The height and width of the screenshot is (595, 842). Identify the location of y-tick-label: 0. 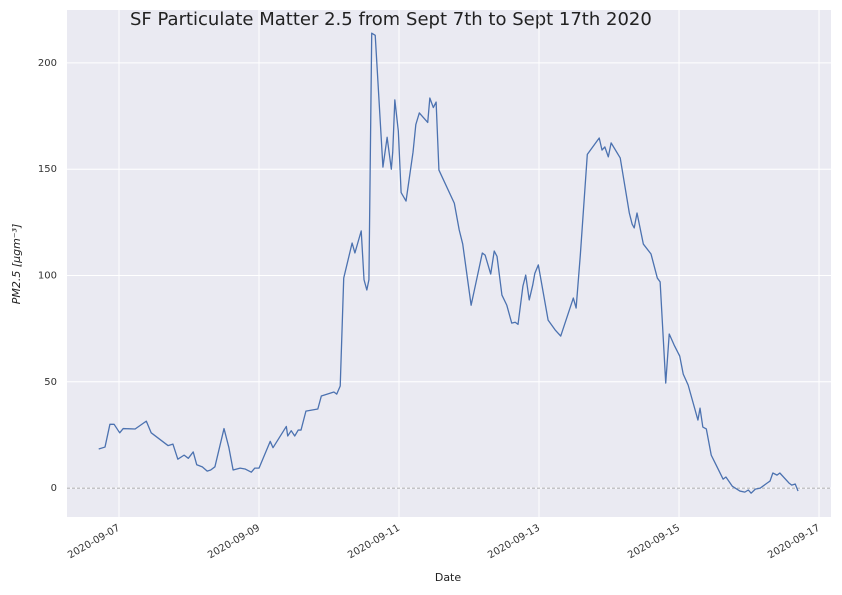
(54, 488).